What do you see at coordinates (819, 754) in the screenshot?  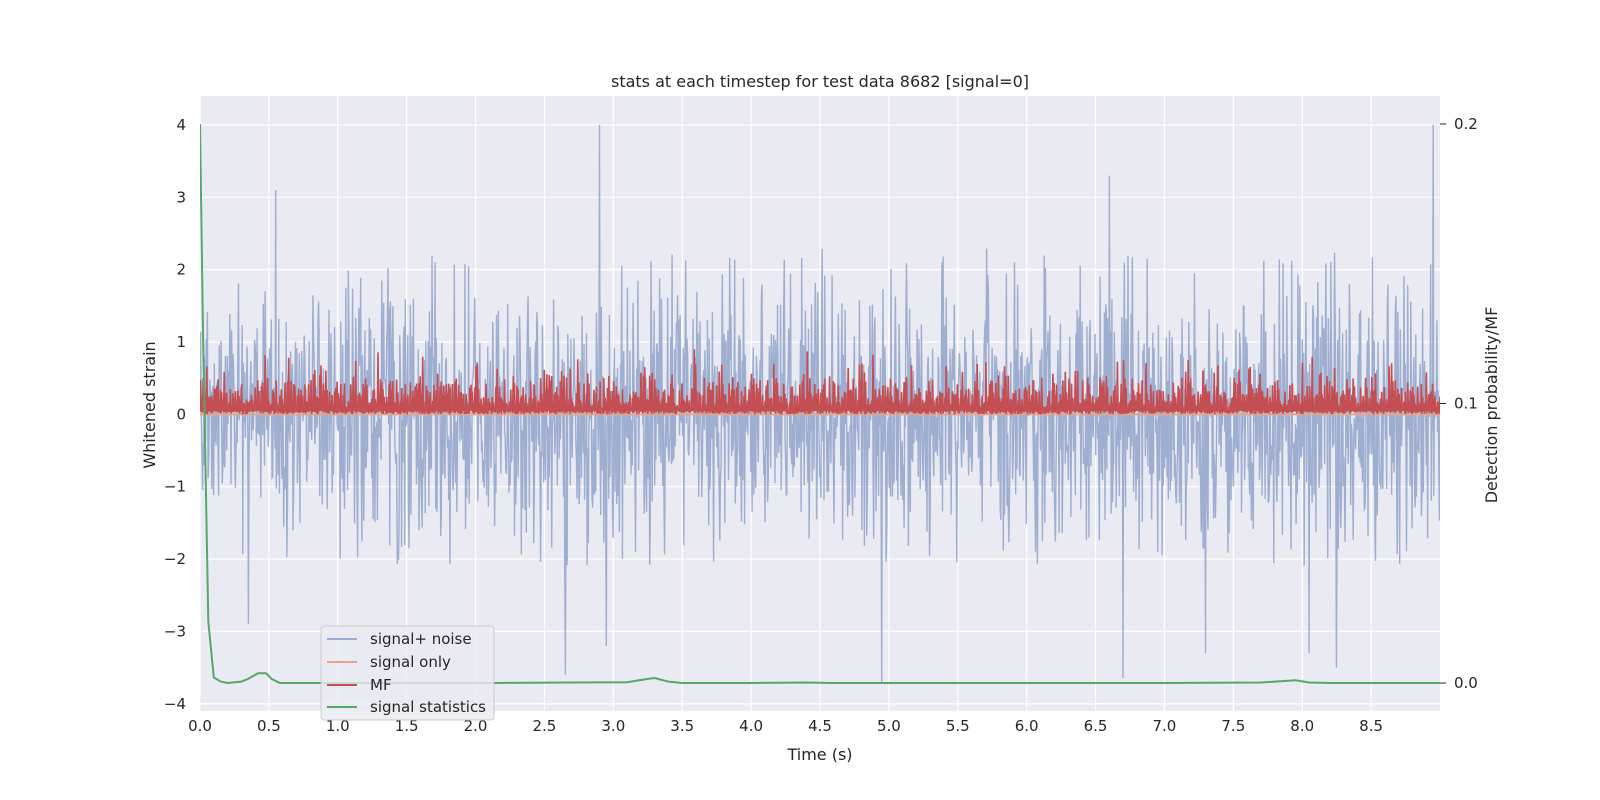 I see `x-axis-label: Time (s)` at bounding box center [819, 754].